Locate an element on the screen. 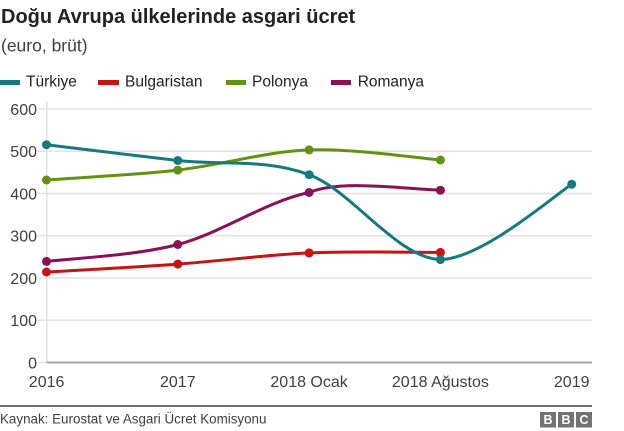 The image size is (624, 431). svg-text: 2017 is located at coordinates (178, 382).